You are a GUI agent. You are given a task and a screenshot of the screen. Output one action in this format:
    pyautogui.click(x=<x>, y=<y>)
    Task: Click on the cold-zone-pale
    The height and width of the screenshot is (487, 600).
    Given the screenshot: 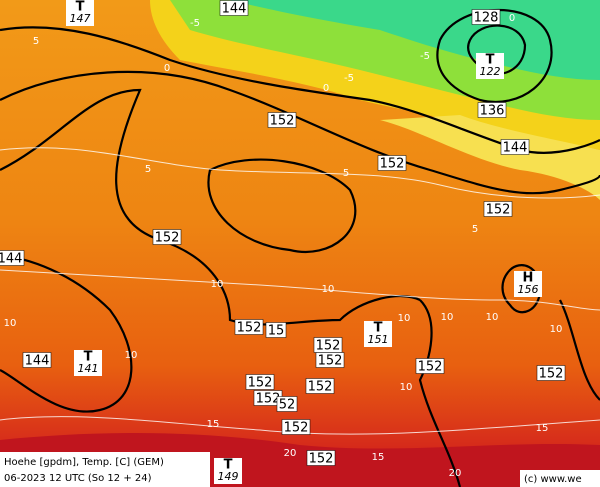 What is the action you would take?
    pyautogui.click(x=490, y=157)
    